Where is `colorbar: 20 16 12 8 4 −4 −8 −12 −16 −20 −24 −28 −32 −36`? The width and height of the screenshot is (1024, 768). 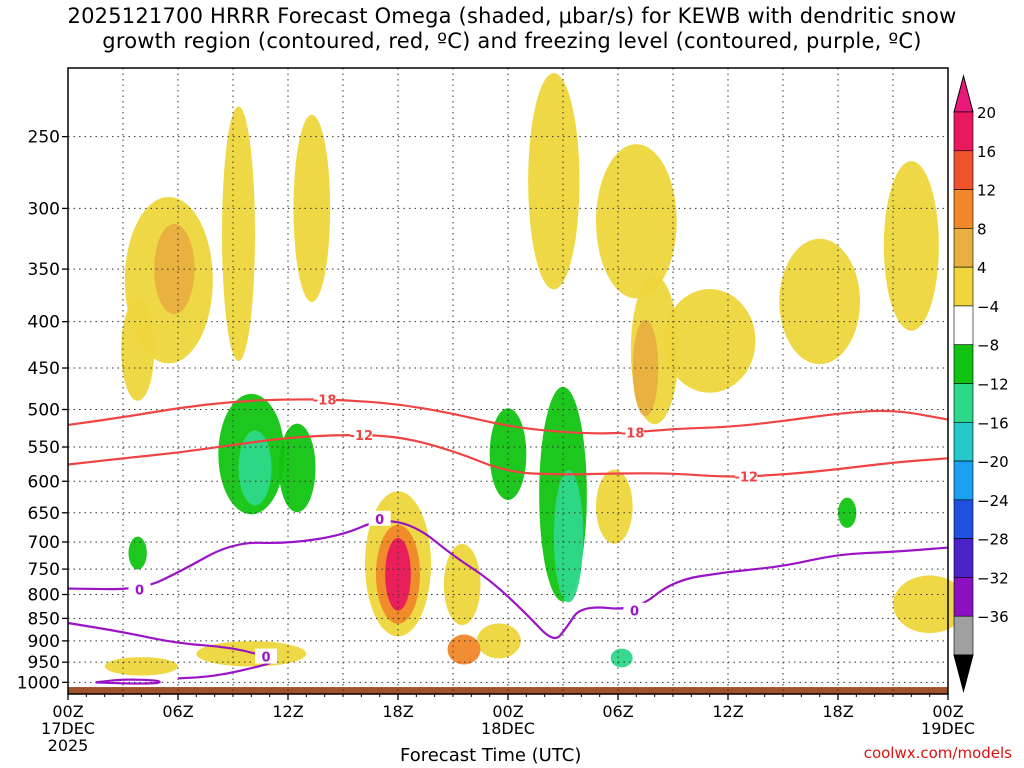 colorbar: 20 16 12 8 4 −4 −8 −12 −16 −20 −24 −28 −32 −36 is located at coordinates (981, 383).